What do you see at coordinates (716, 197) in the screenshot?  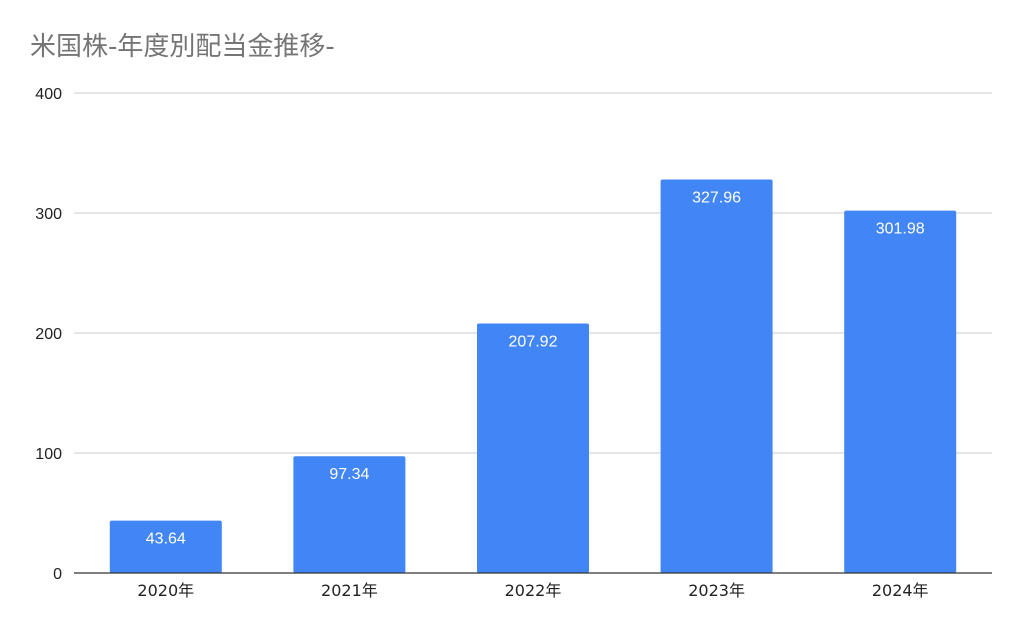 I see `data-label: 327.96` at bounding box center [716, 197].